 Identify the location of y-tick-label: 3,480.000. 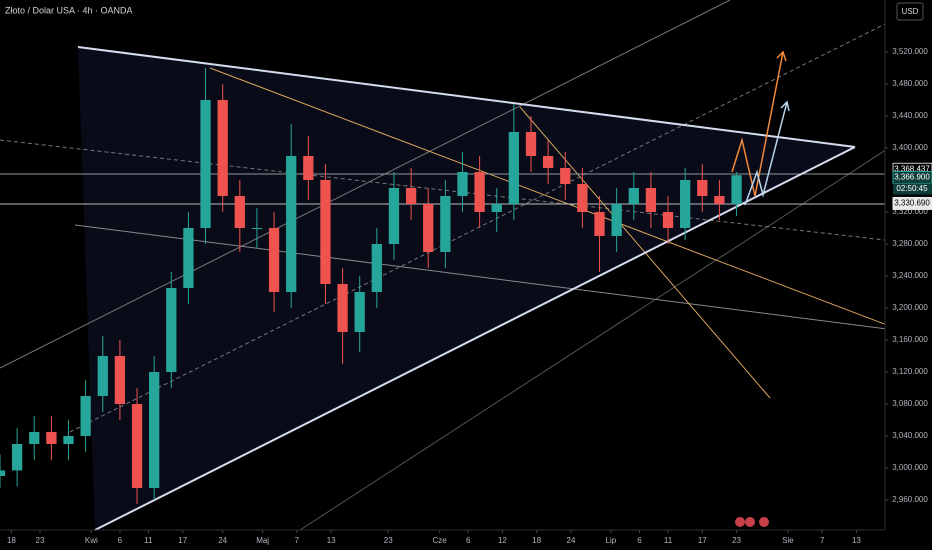
(910, 83).